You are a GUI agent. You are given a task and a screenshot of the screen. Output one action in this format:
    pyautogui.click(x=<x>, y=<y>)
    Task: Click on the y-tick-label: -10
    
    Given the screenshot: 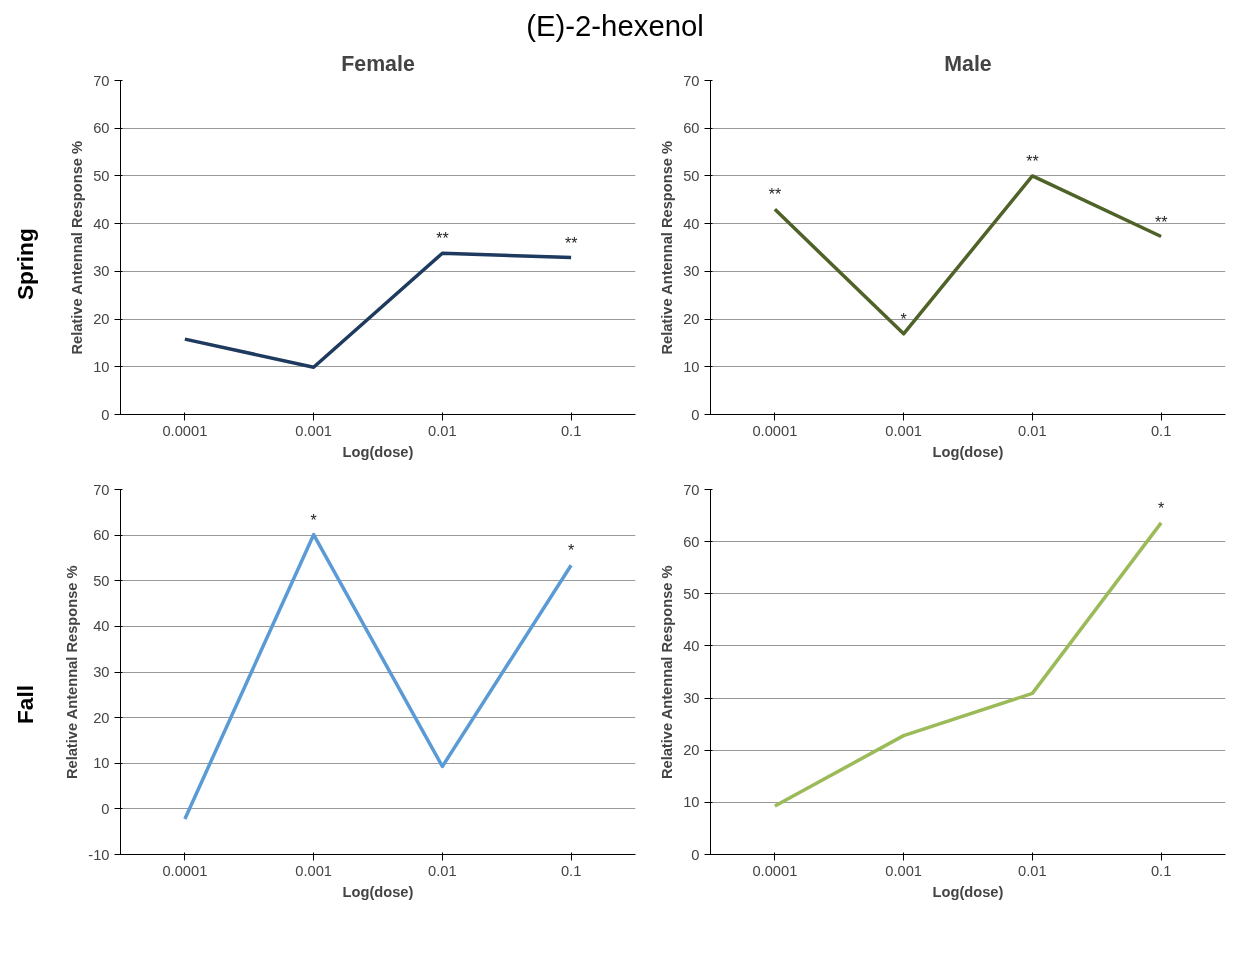 What is the action you would take?
    pyautogui.click(x=99, y=854)
    